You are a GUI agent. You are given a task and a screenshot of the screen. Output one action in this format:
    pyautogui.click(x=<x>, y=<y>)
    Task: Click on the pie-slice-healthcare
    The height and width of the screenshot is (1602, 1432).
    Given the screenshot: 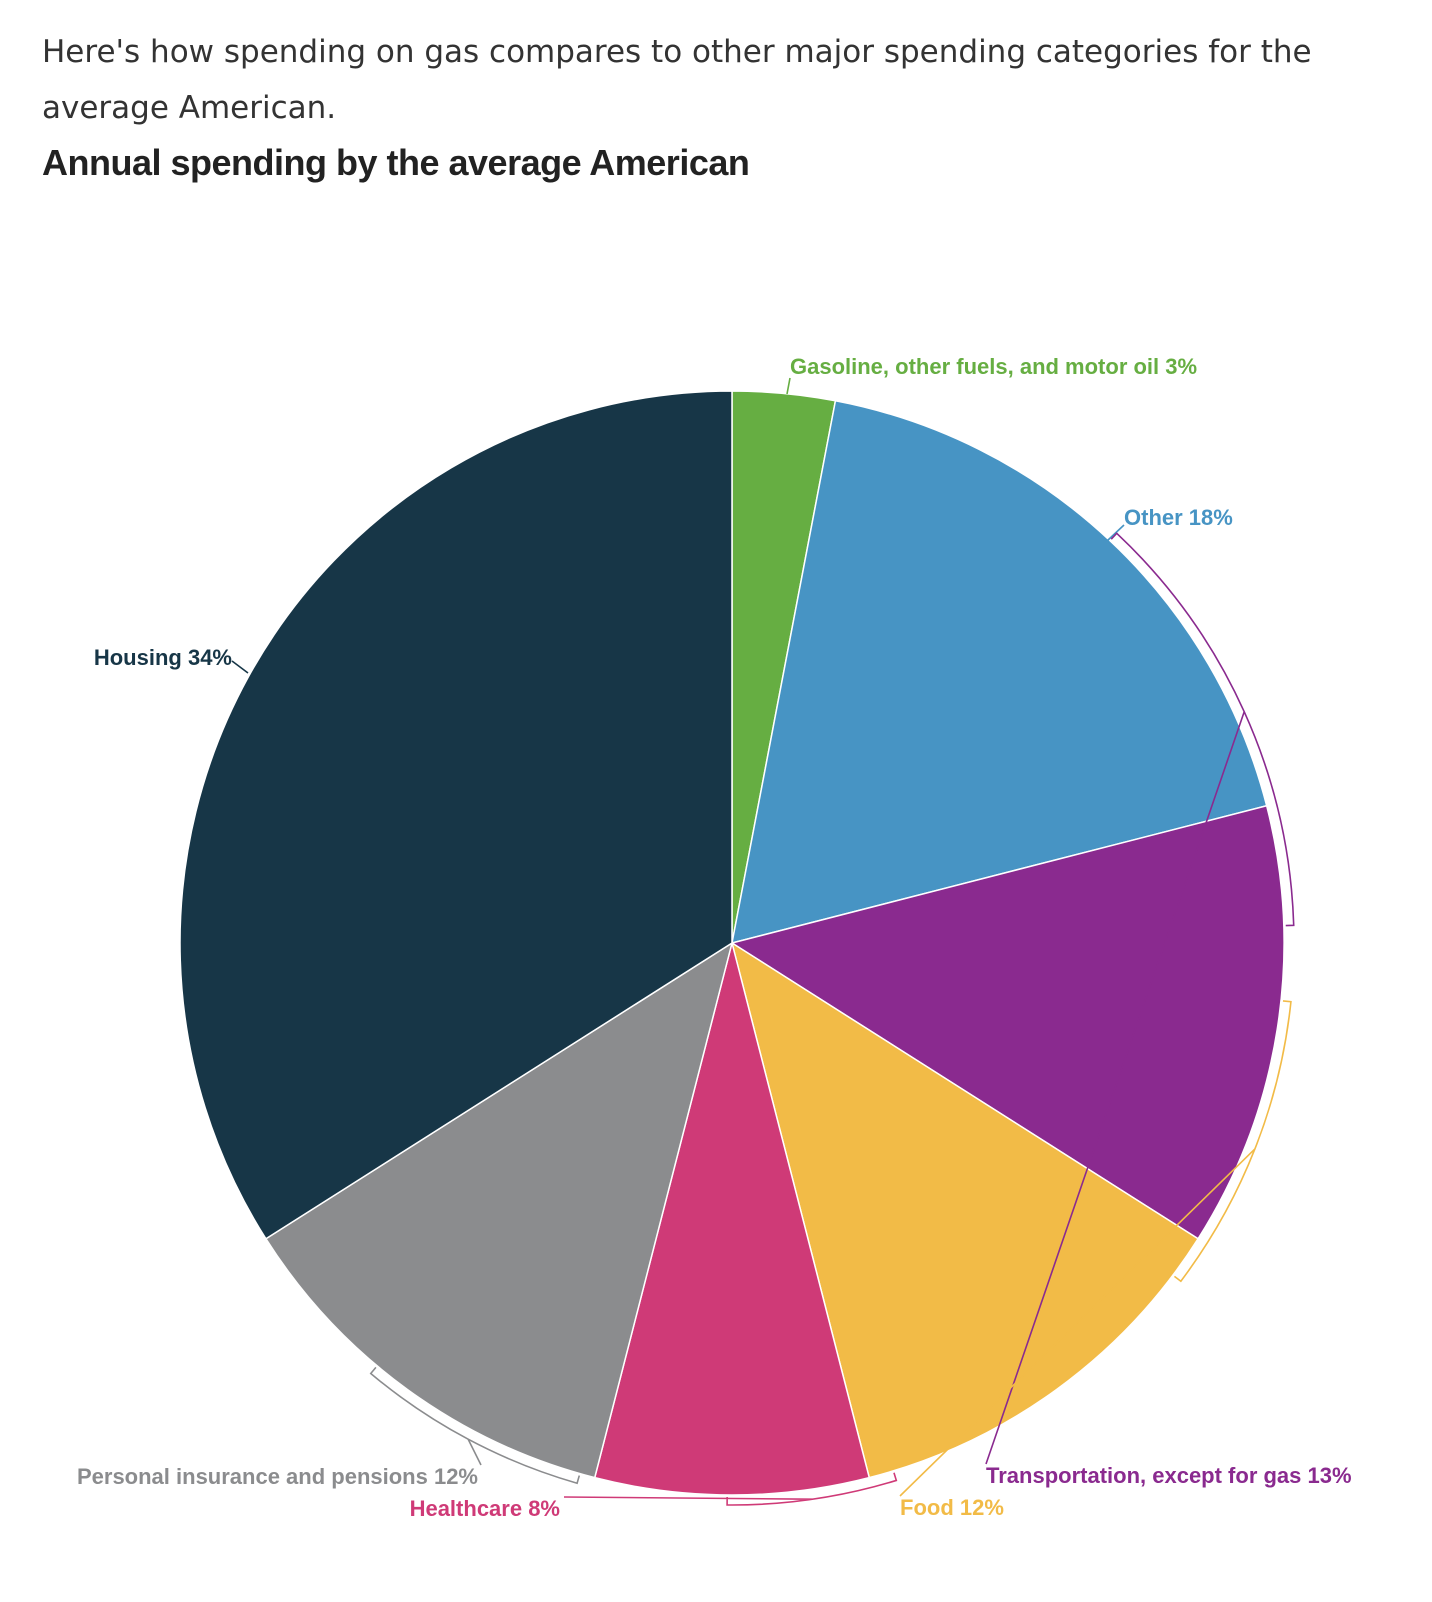 What is the action you would take?
    pyautogui.click(x=732, y=1219)
    